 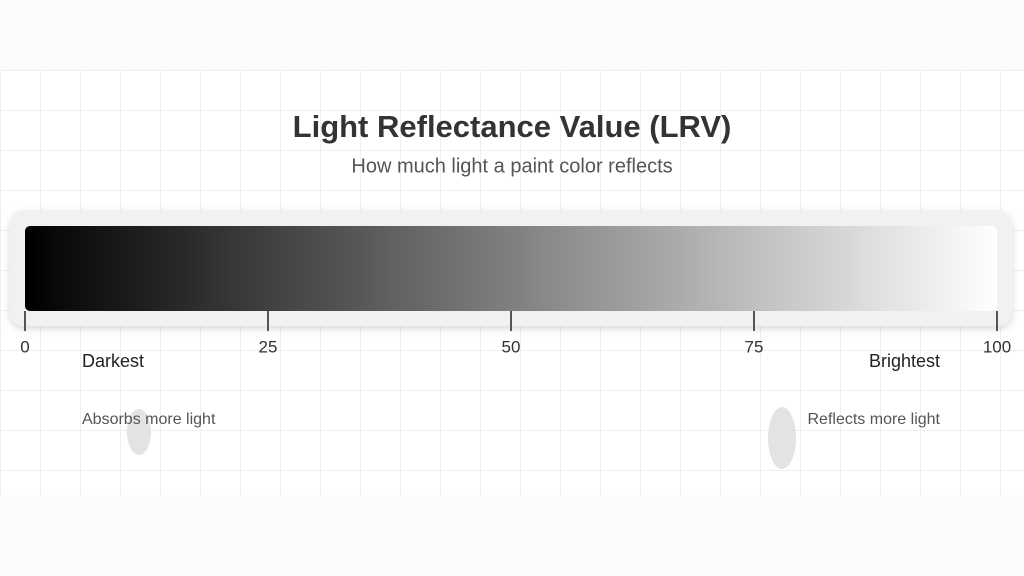 I want to click on tick-label: 75, so click(x=754, y=346).